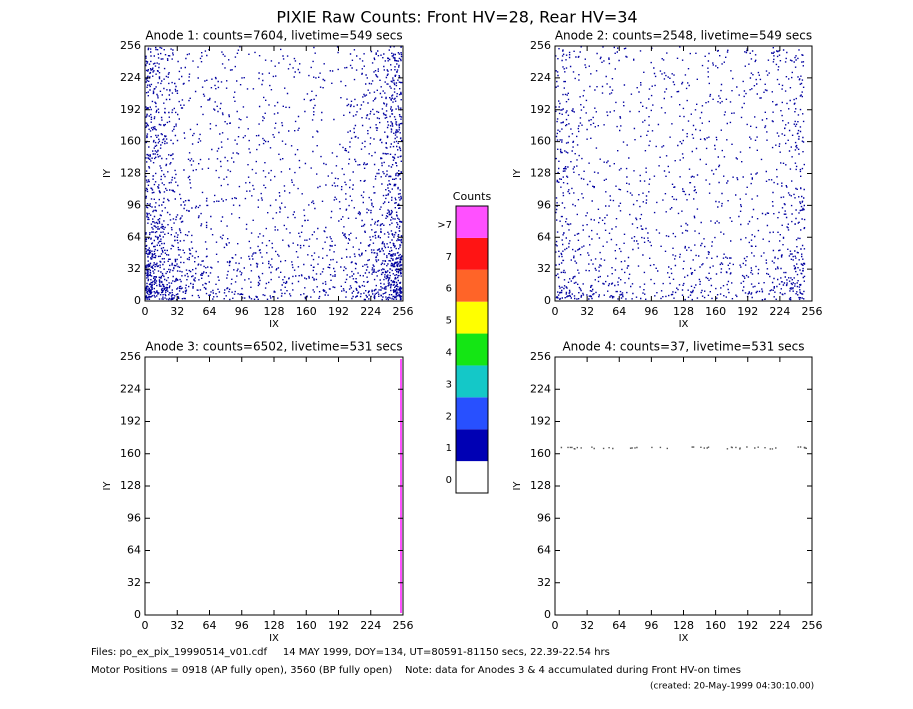 Image resolution: width=913 pixels, height=709 pixels. Describe the element at coordinates (273, 36) in the screenshot. I see `panel-title: Anode 1: counts=7604, livetime=549 secs` at that location.